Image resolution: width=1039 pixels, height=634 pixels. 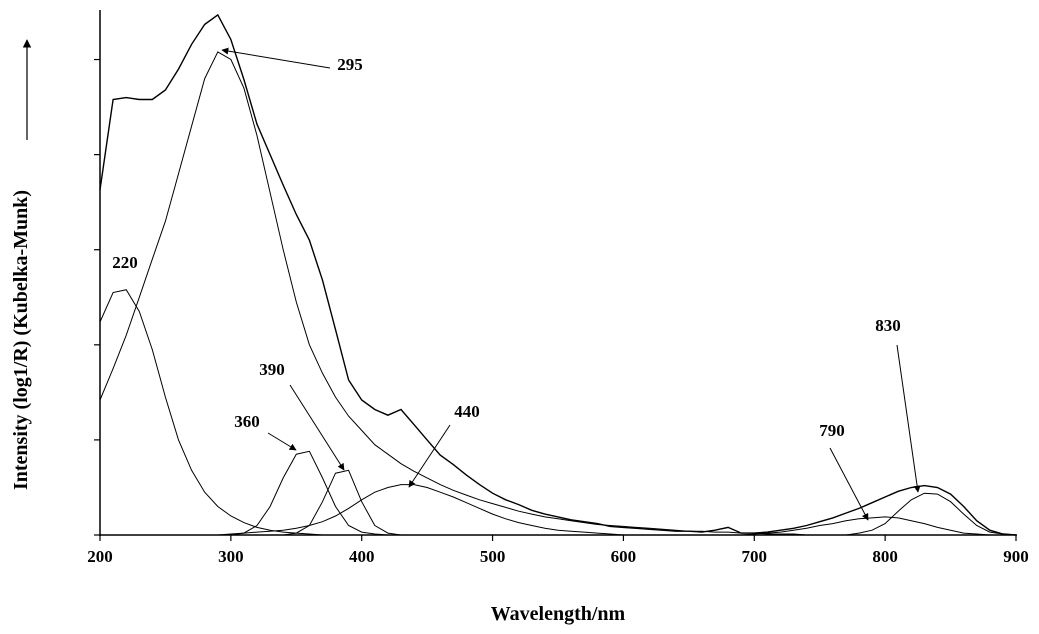 What do you see at coordinates (247, 421) in the screenshot?
I see `annotation: 360` at bounding box center [247, 421].